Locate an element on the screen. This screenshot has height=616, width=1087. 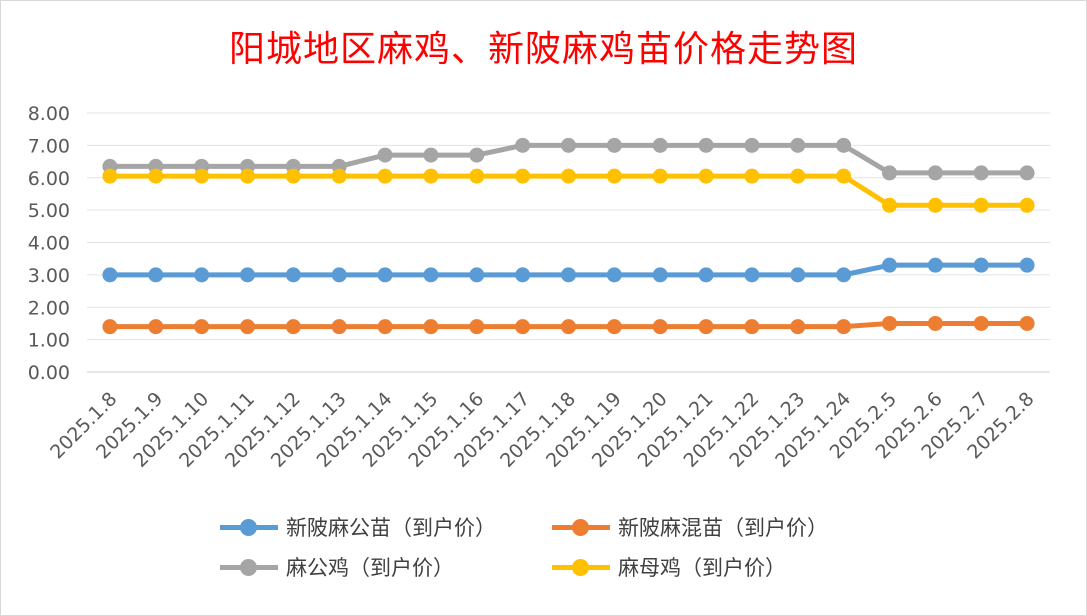
y-tick-label: 1.00 is located at coordinates (49, 341).